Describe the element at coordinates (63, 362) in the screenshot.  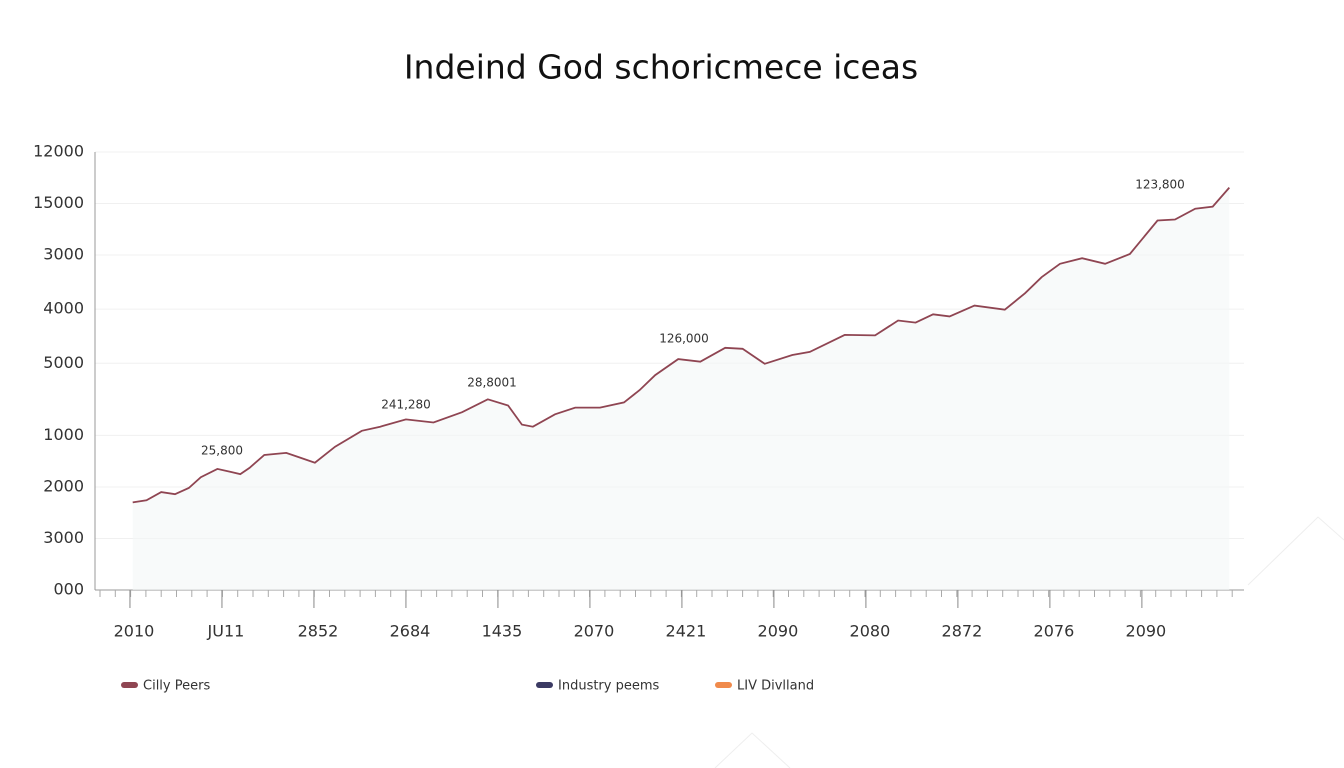
I see `y-tick-label: 5000` at that location.